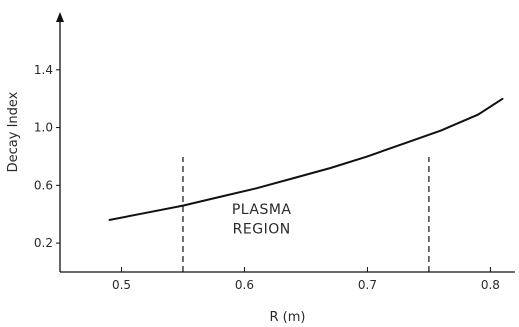  Describe the element at coordinates (43, 185) in the screenshot. I see `y-tick-label-1: 0.6` at that location.